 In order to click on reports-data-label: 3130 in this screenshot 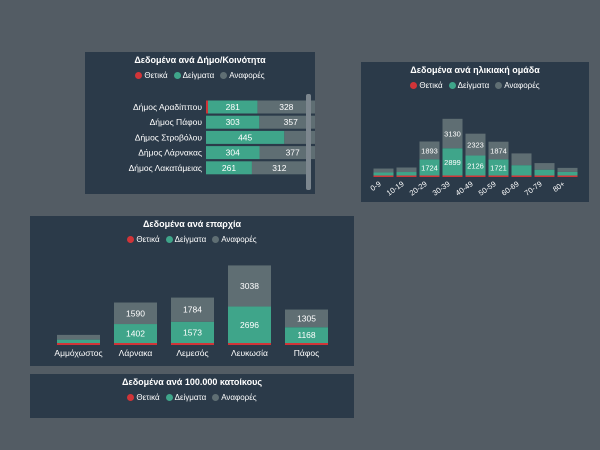, I will do `click(452, 134)`.